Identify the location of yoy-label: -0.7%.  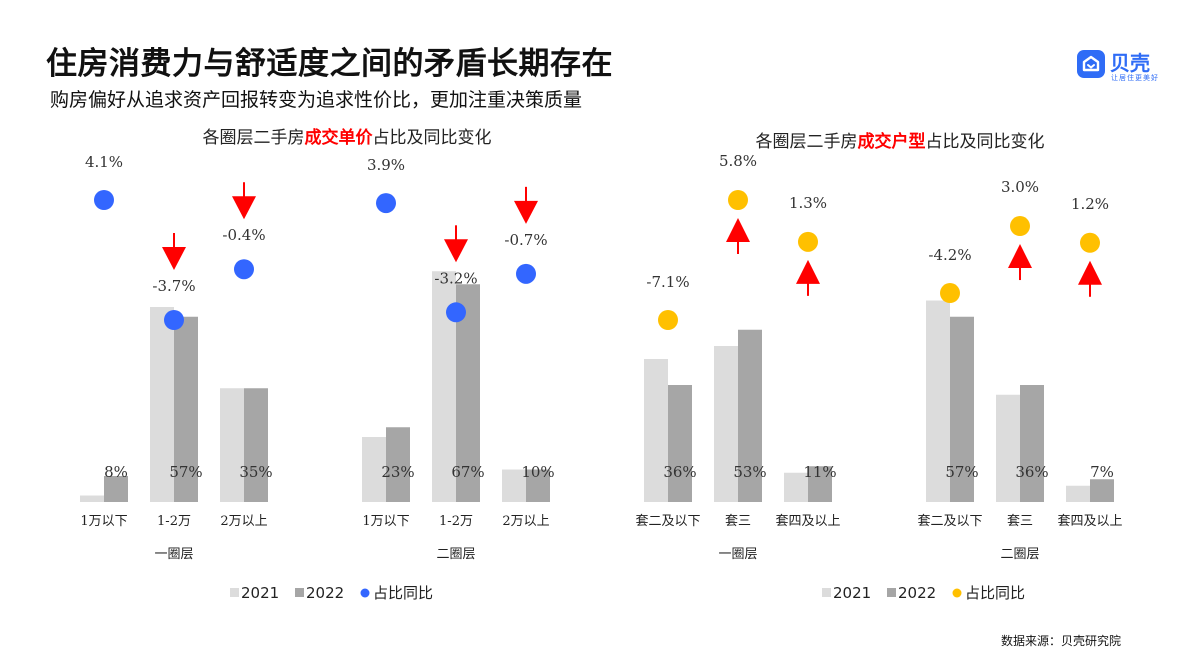
(525, 240).